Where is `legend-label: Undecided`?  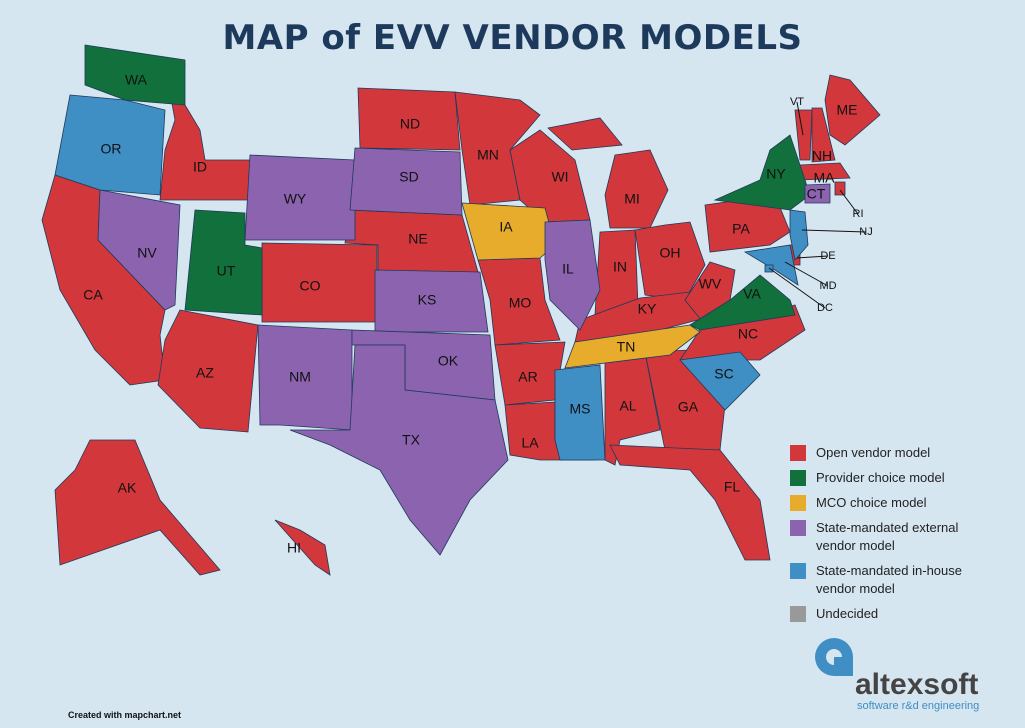
legend-label: Undecided is located at coordinates (847, 613).